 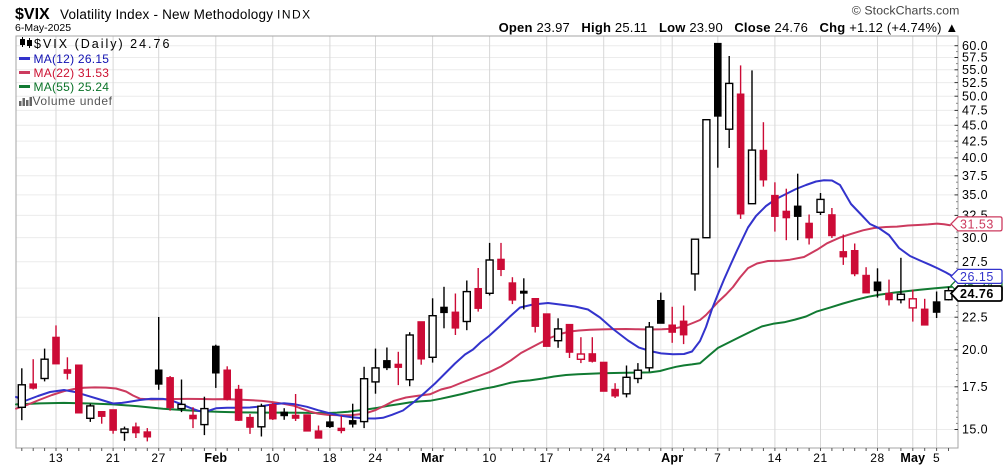 What do you see at coordinates (877, 458) in the screenshot?
I see `svg-text: 28` at bounding box center [877, 458].